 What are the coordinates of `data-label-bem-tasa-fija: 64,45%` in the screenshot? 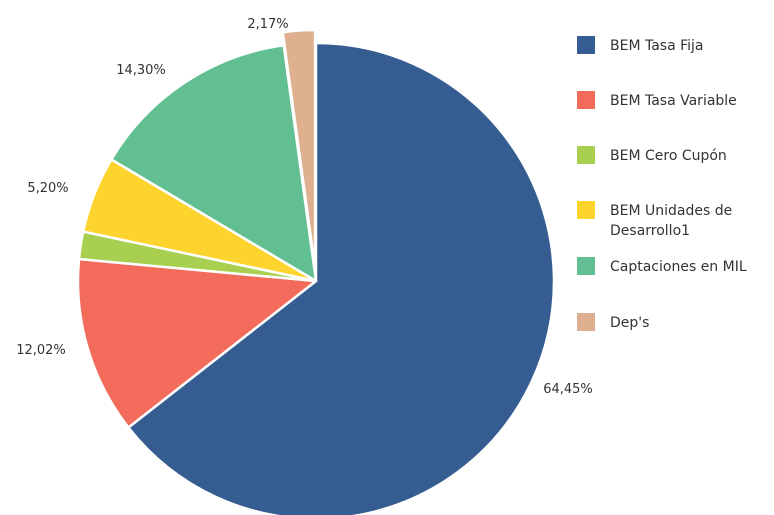 It's located at (568, 389).